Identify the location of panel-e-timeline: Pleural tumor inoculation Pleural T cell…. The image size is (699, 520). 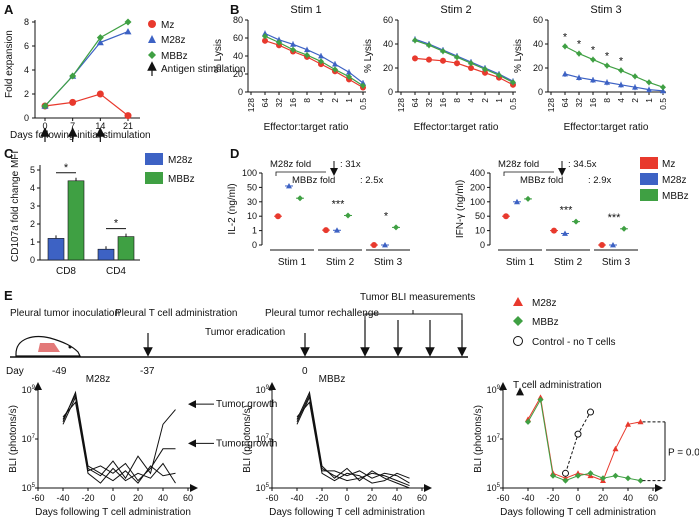
(311, 334).